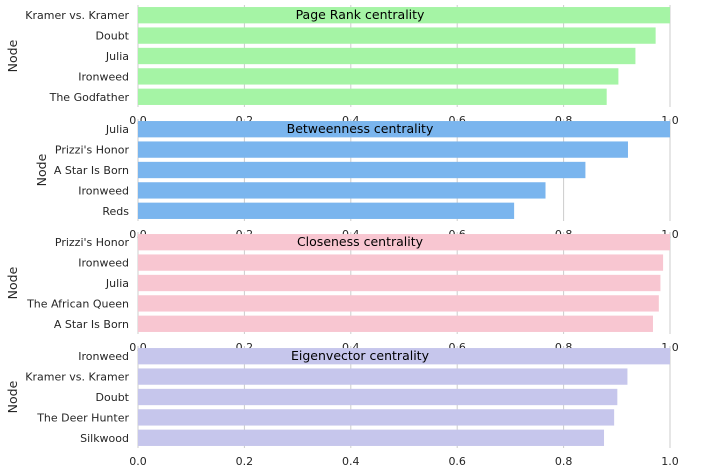 The width and height of the screenshot is (703, 472). Describe the element at coordinates (138, 461) in the screenshot. I see `x-tick-label: 0.0` at that location.